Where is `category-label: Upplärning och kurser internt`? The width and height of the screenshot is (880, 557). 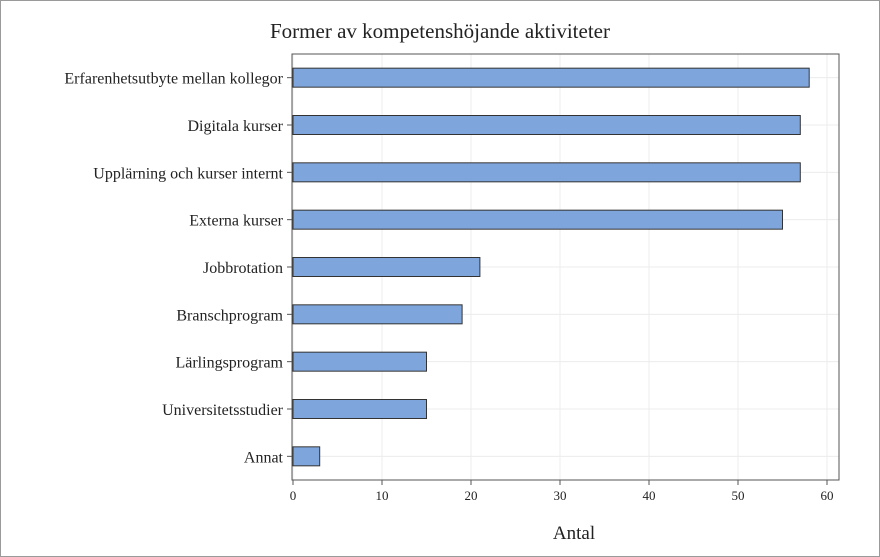 category-label: Upplärning och kurser internt is located at coordinates (188, 173).